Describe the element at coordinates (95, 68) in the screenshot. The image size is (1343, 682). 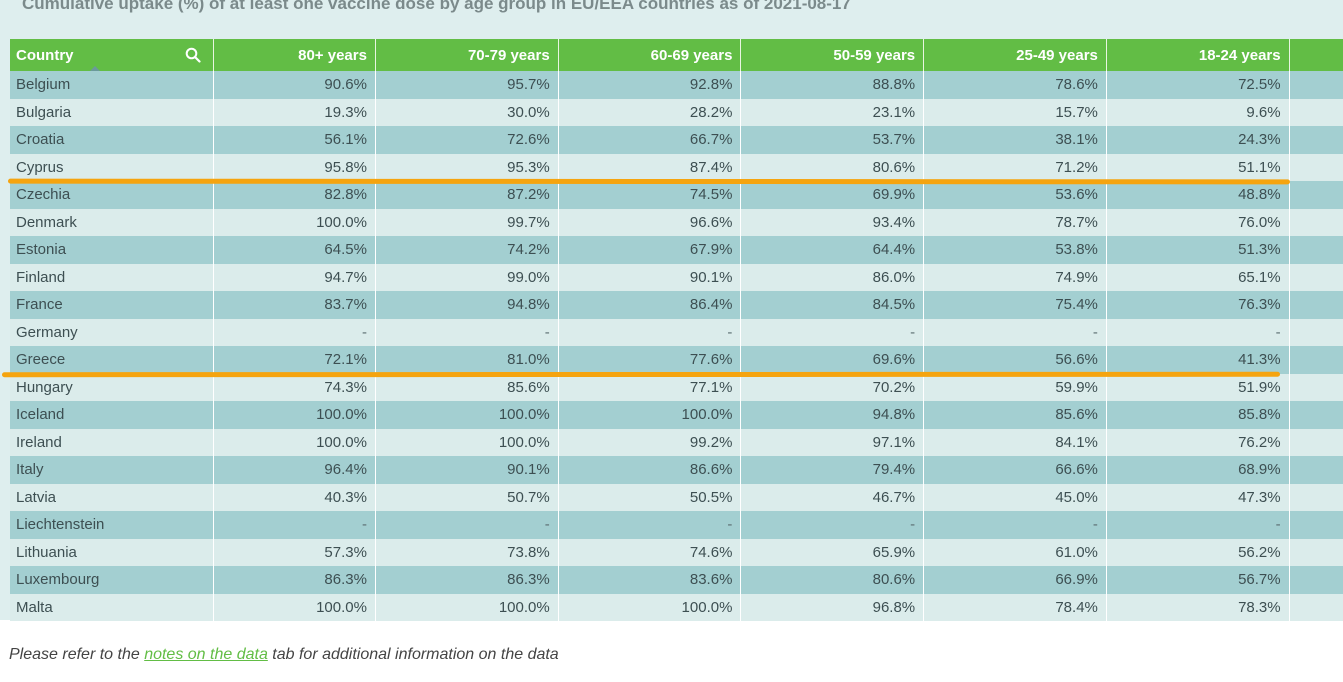
I see `sort-ascending-icon` at that location.